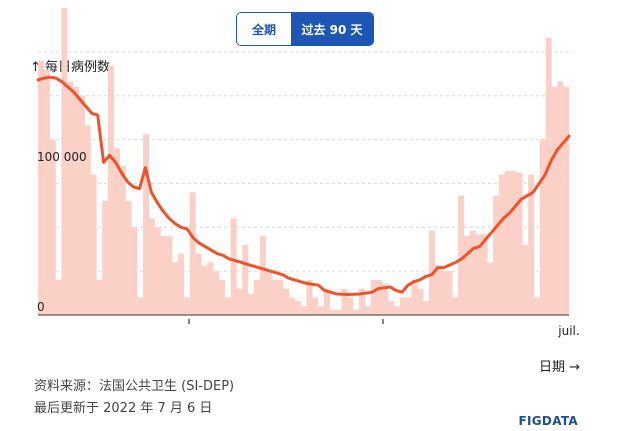 The width and height of the screenshot is (628, 431). I want to click on period-toggle: 全期 过去 90 天, so click(305, 29).